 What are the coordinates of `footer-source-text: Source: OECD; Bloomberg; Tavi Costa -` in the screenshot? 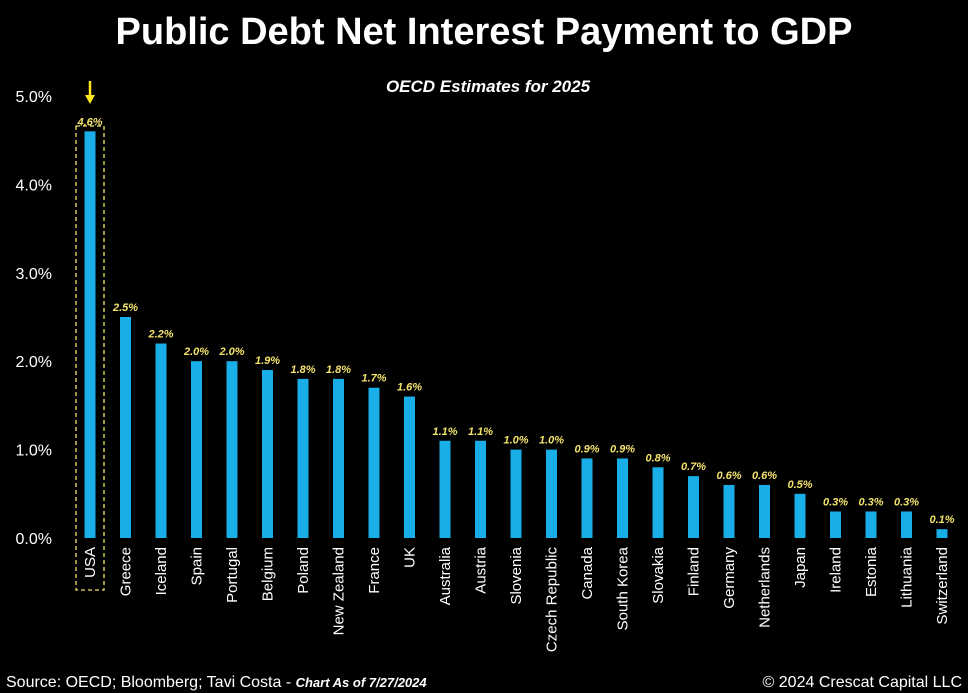 It's located at (151, 682).